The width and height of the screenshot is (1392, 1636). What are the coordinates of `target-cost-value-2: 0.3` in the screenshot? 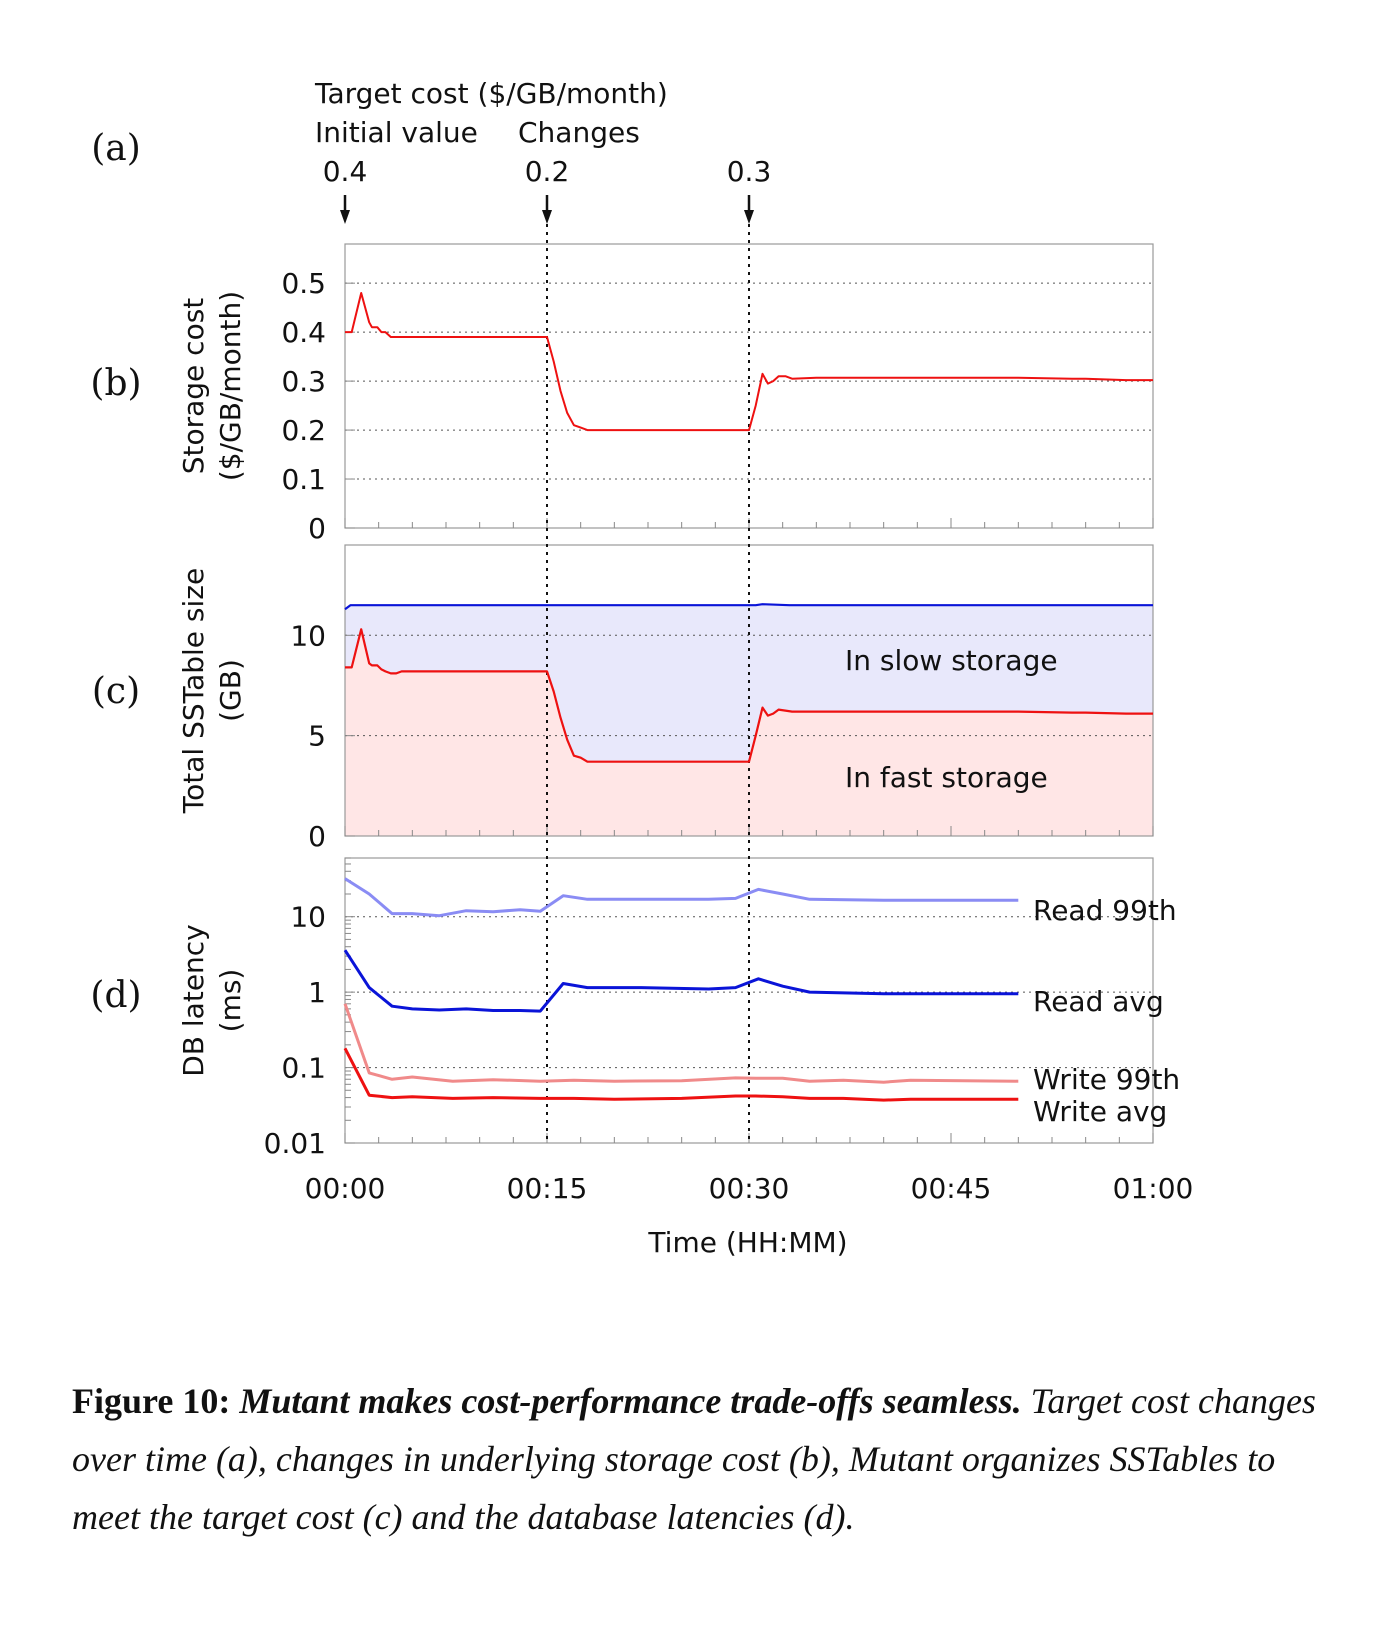 It's located at (749, 171).